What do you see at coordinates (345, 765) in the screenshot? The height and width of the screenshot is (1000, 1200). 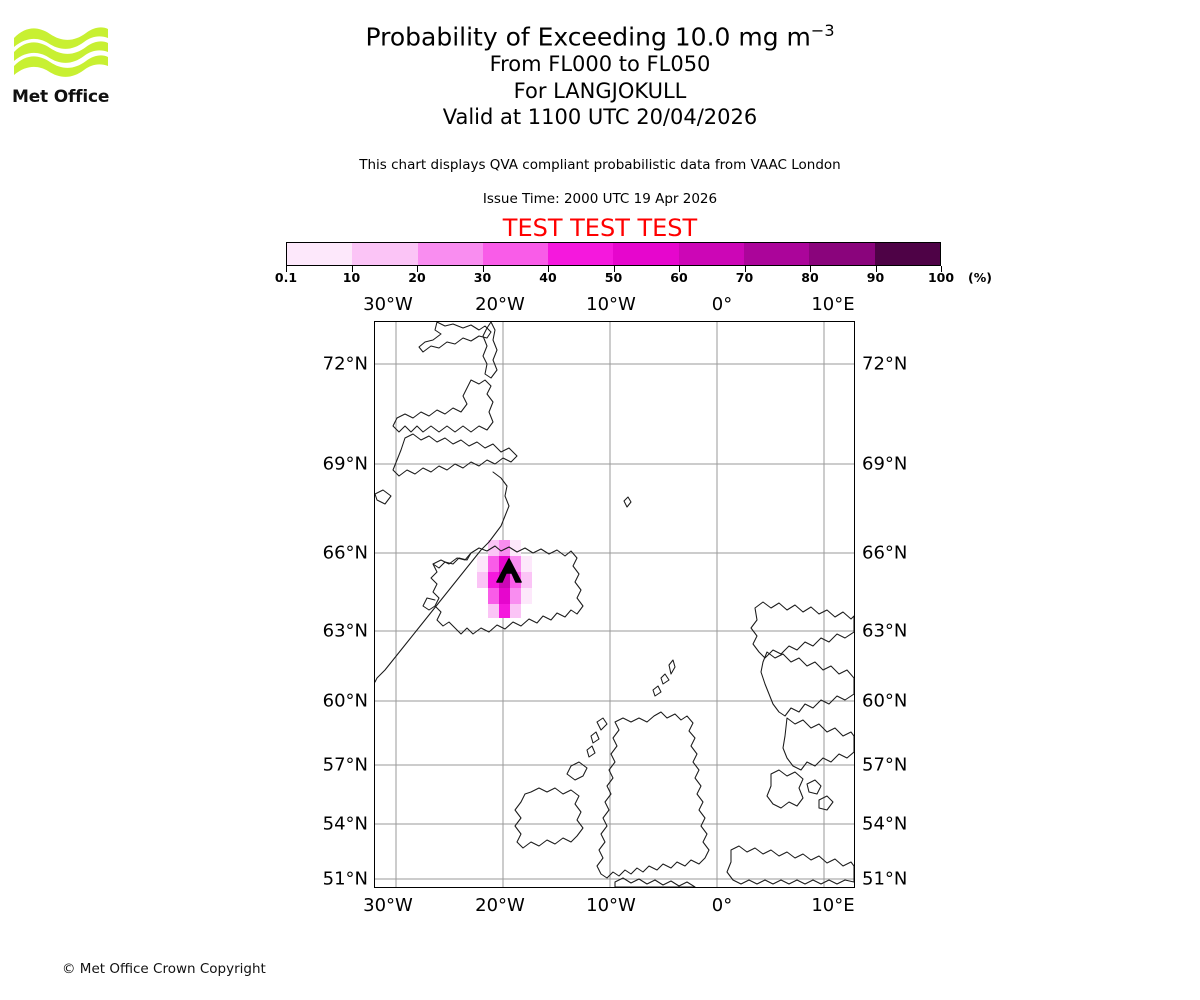 I see `lat-label-left-57: 57°N` at bounding box center [345, 765].